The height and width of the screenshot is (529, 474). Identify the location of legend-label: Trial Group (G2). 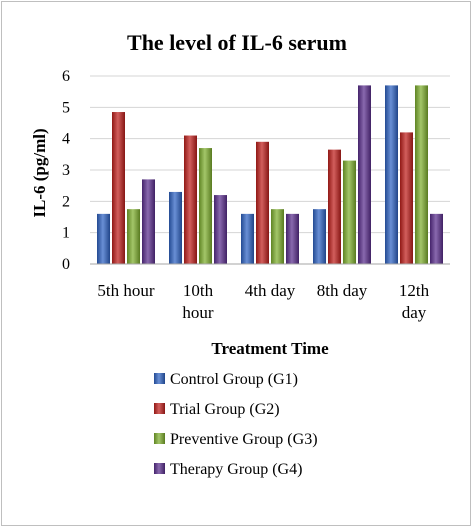
(225, 409).